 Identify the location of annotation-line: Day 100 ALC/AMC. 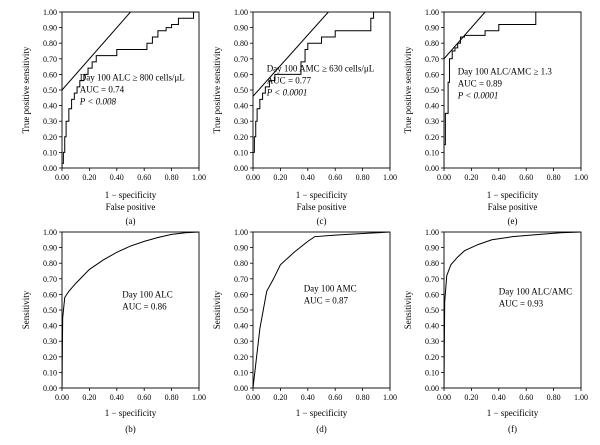
(536, 291).